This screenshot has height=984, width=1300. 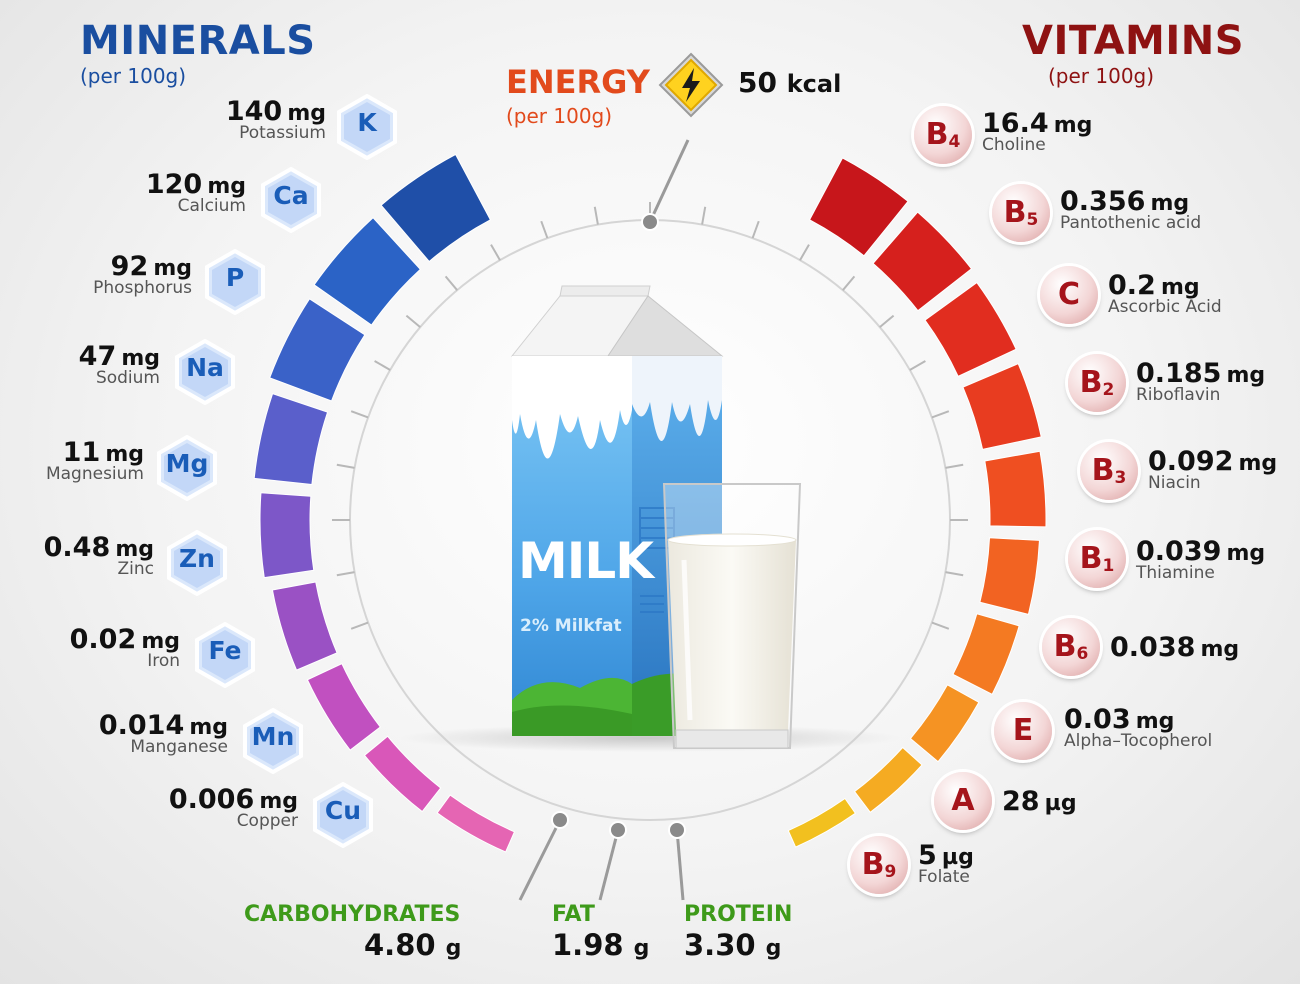 What do you see at coordinates (1109, 471) in the screenshot?
I see `vitamin-badge-b3: B3` at bounding box center [1109, 471].